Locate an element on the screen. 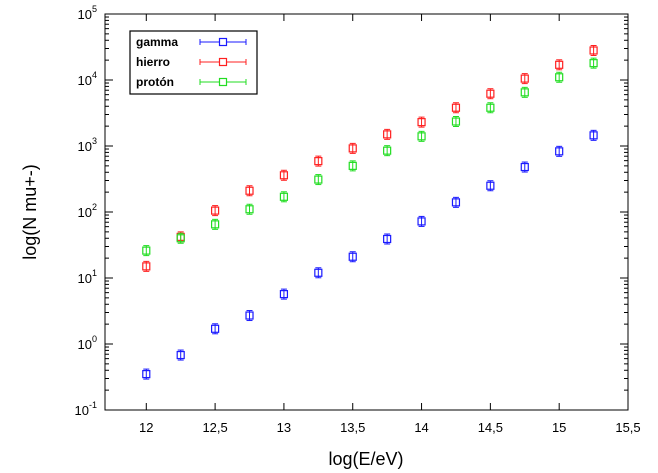 The width and height of the screenshot is (658, 473). y-tick-label: 10⁴ is located at coordinates (87, 79).